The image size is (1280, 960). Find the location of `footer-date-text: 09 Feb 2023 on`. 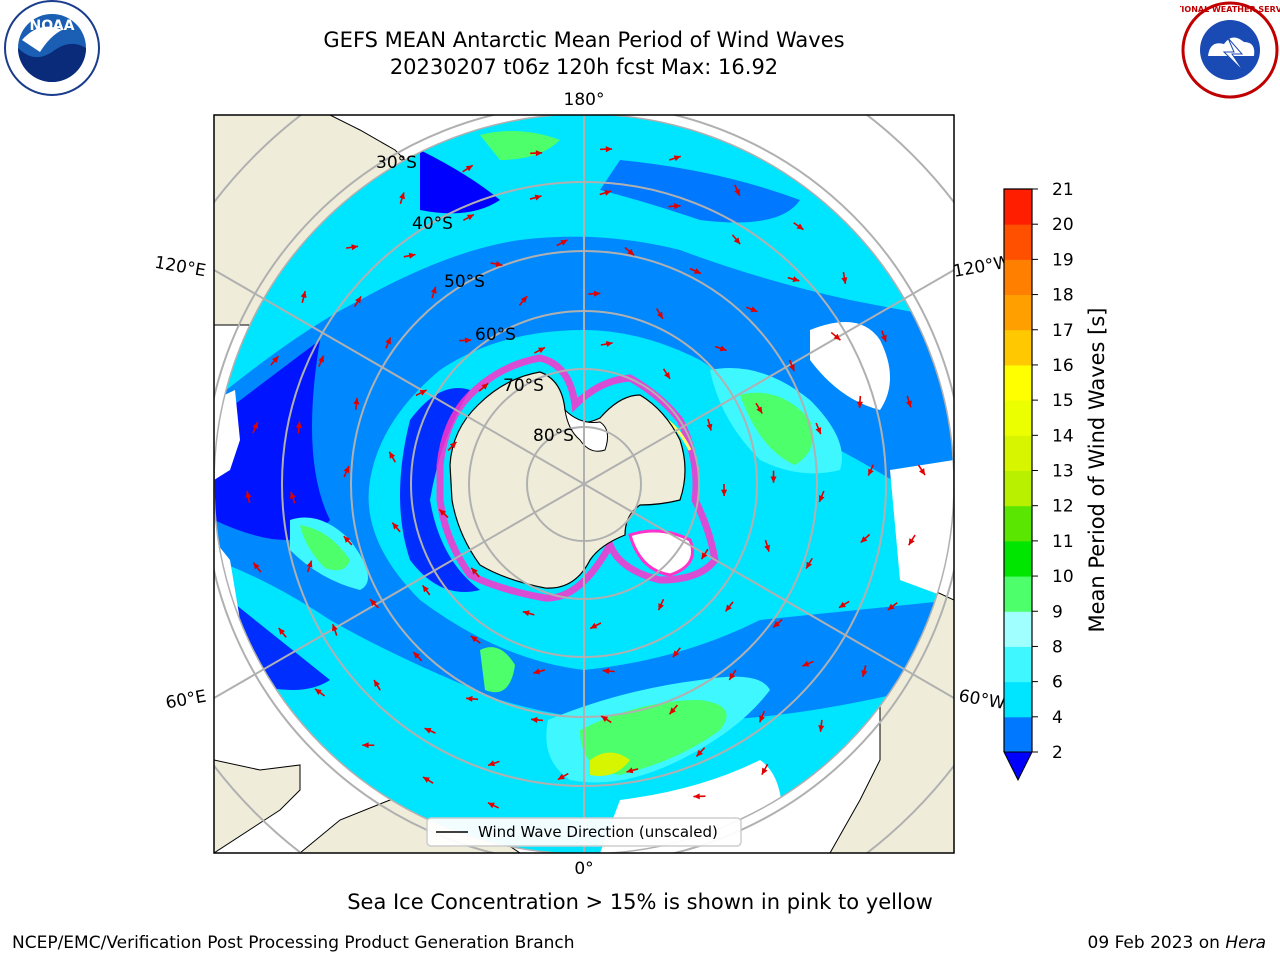

footer-date-text: 09 Feb 2023 on is located at coordinates (1156, 943).